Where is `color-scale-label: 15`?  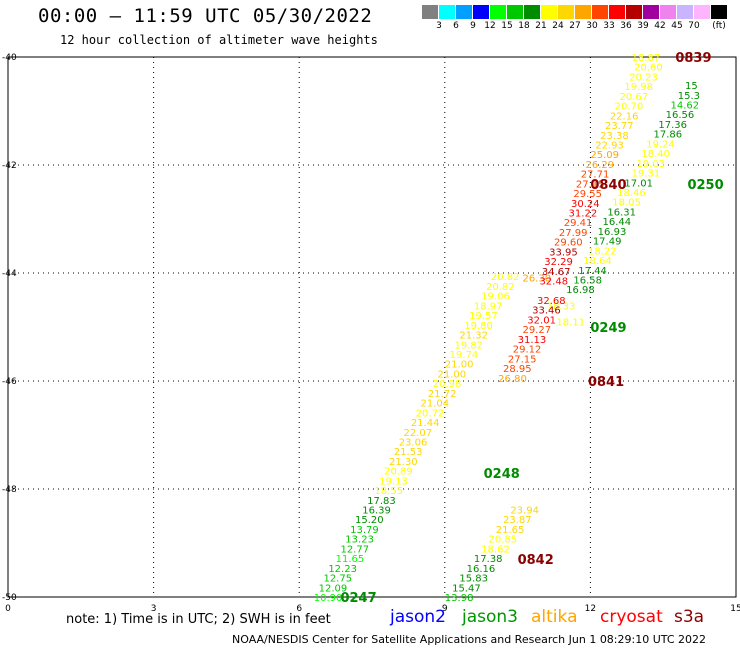
color-scale-label: 15 is located at coordinates (507, 26).